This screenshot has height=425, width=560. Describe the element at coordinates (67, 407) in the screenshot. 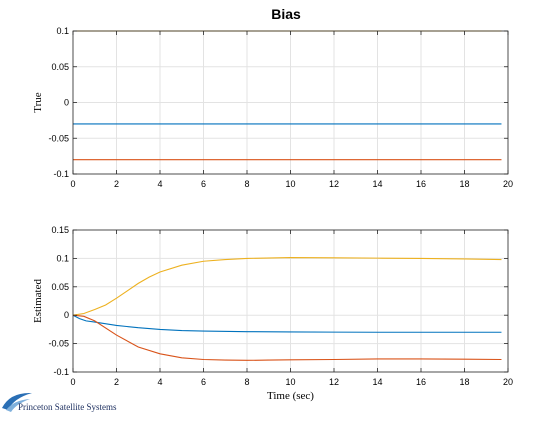

I see `footer-text: Princeton Satellite Systems` at that location.